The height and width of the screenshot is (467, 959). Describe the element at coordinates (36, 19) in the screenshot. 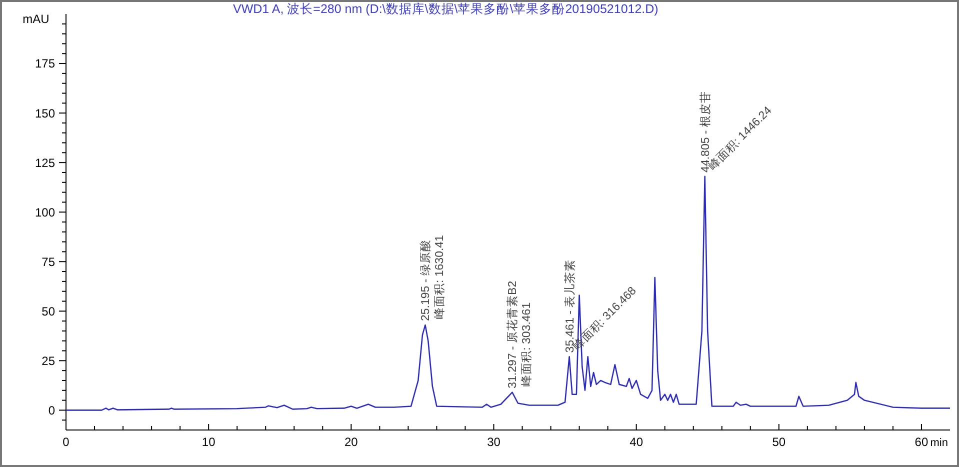

I see `y-axis-title: mAU` at that location.